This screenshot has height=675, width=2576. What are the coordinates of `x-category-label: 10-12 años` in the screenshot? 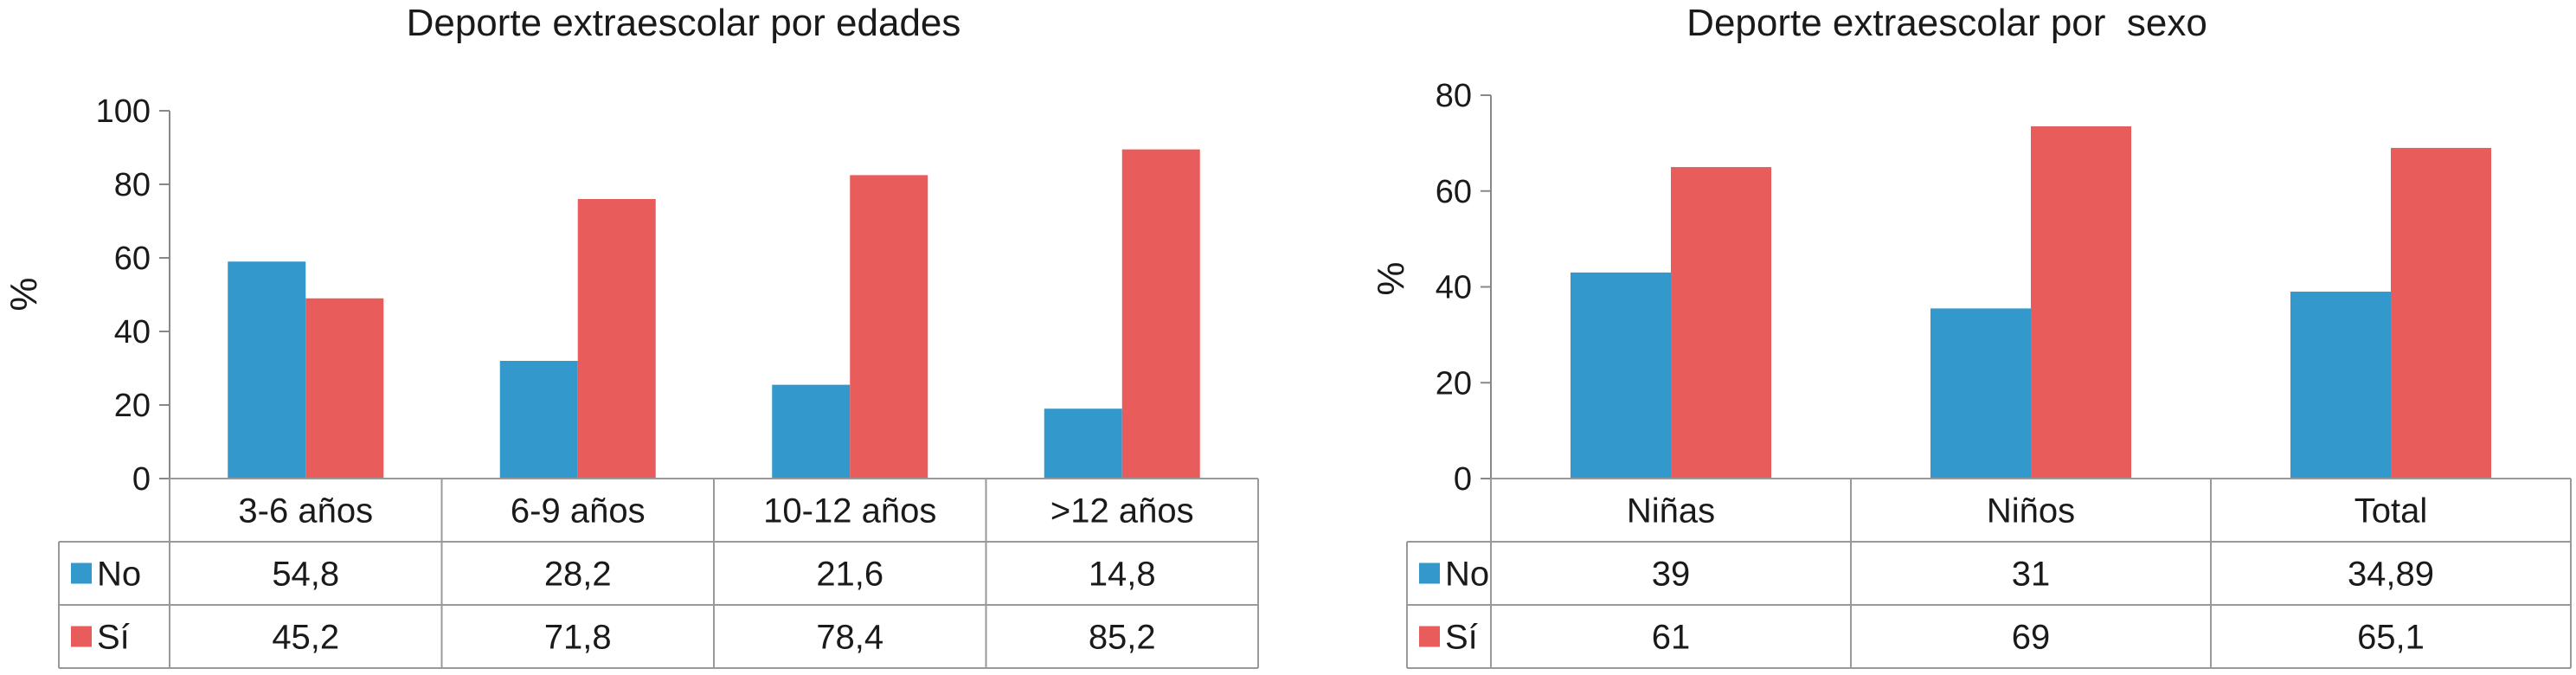 It's located at (850, 511).